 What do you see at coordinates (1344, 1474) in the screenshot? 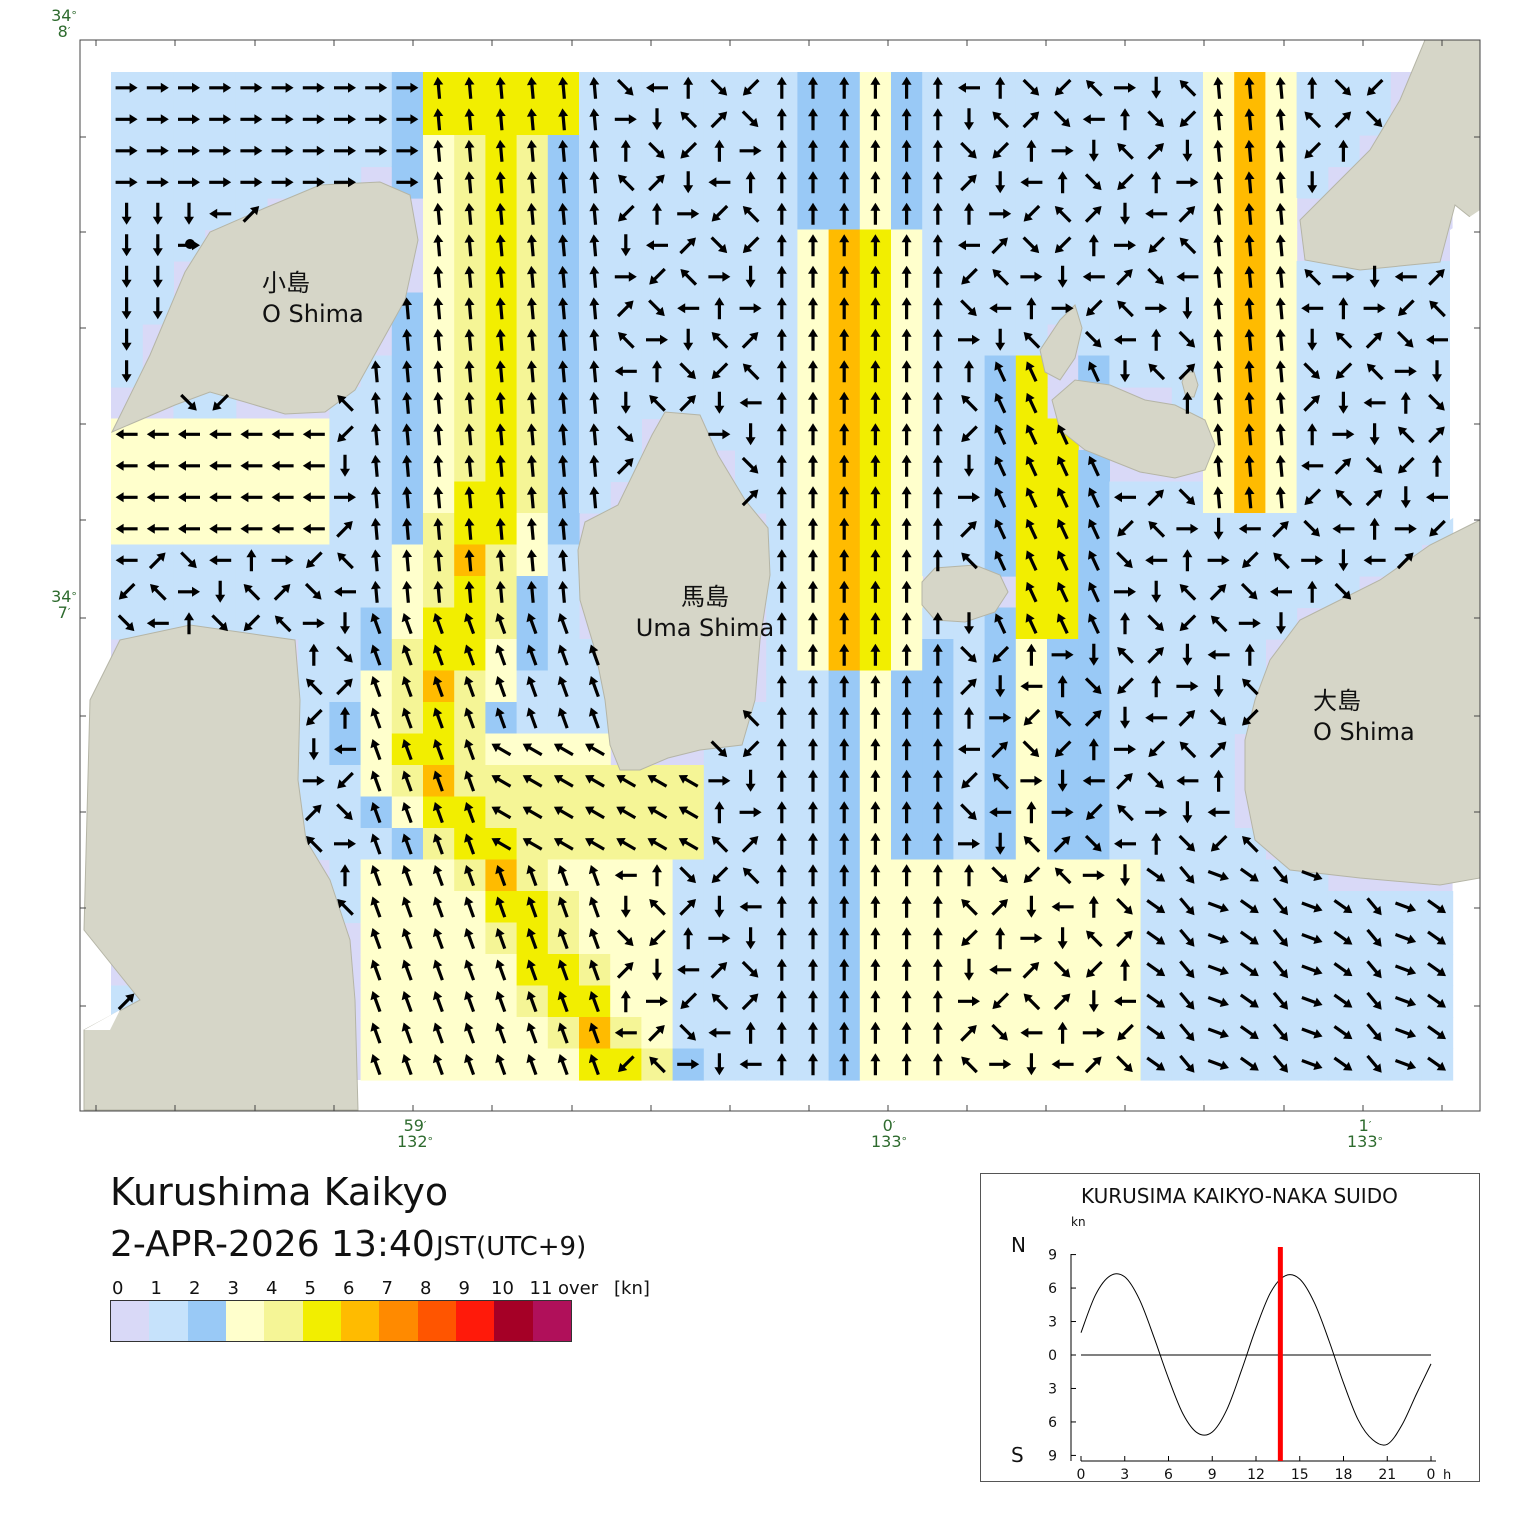
I see `tide-x-tick-label: 18` at bounding box center [1344, 1474].